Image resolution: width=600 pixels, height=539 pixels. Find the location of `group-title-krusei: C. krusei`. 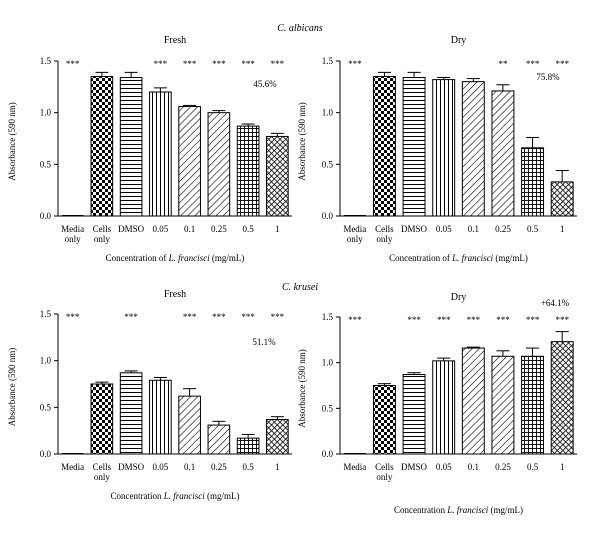

group-title-krusei: C. krusei is located at coordinates (300, 287).